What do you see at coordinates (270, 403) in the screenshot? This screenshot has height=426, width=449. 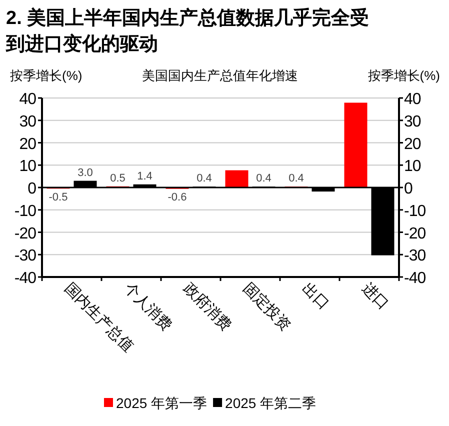 I see `legend-label: 2025 年第二季` at bounding box center [270, 403].